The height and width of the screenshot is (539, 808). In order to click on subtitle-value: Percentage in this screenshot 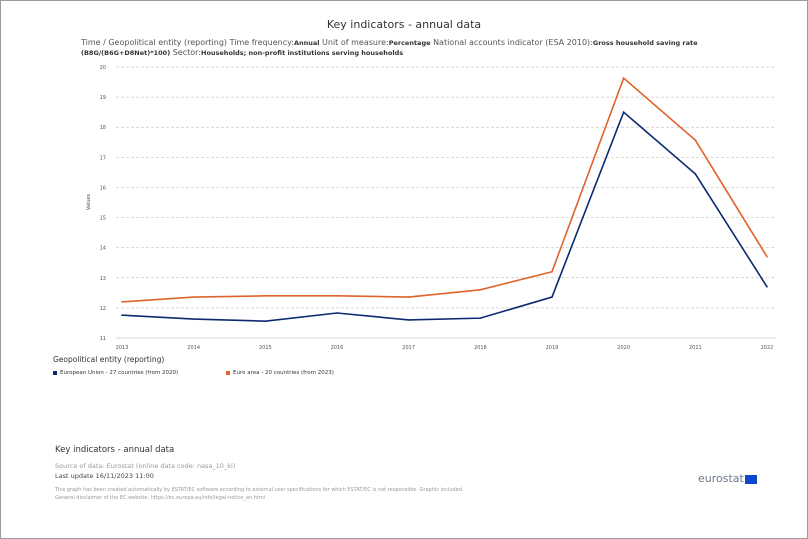, I will do `click(409, 43)`.